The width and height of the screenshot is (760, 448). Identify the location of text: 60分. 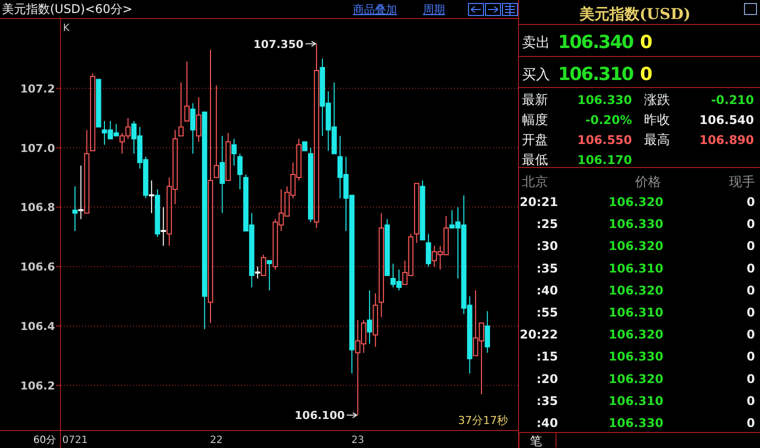
(44, 440).